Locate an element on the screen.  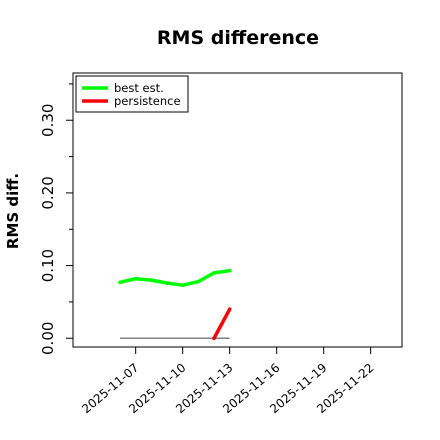
legend: best est. persistence is located at coordinates (132, 94).